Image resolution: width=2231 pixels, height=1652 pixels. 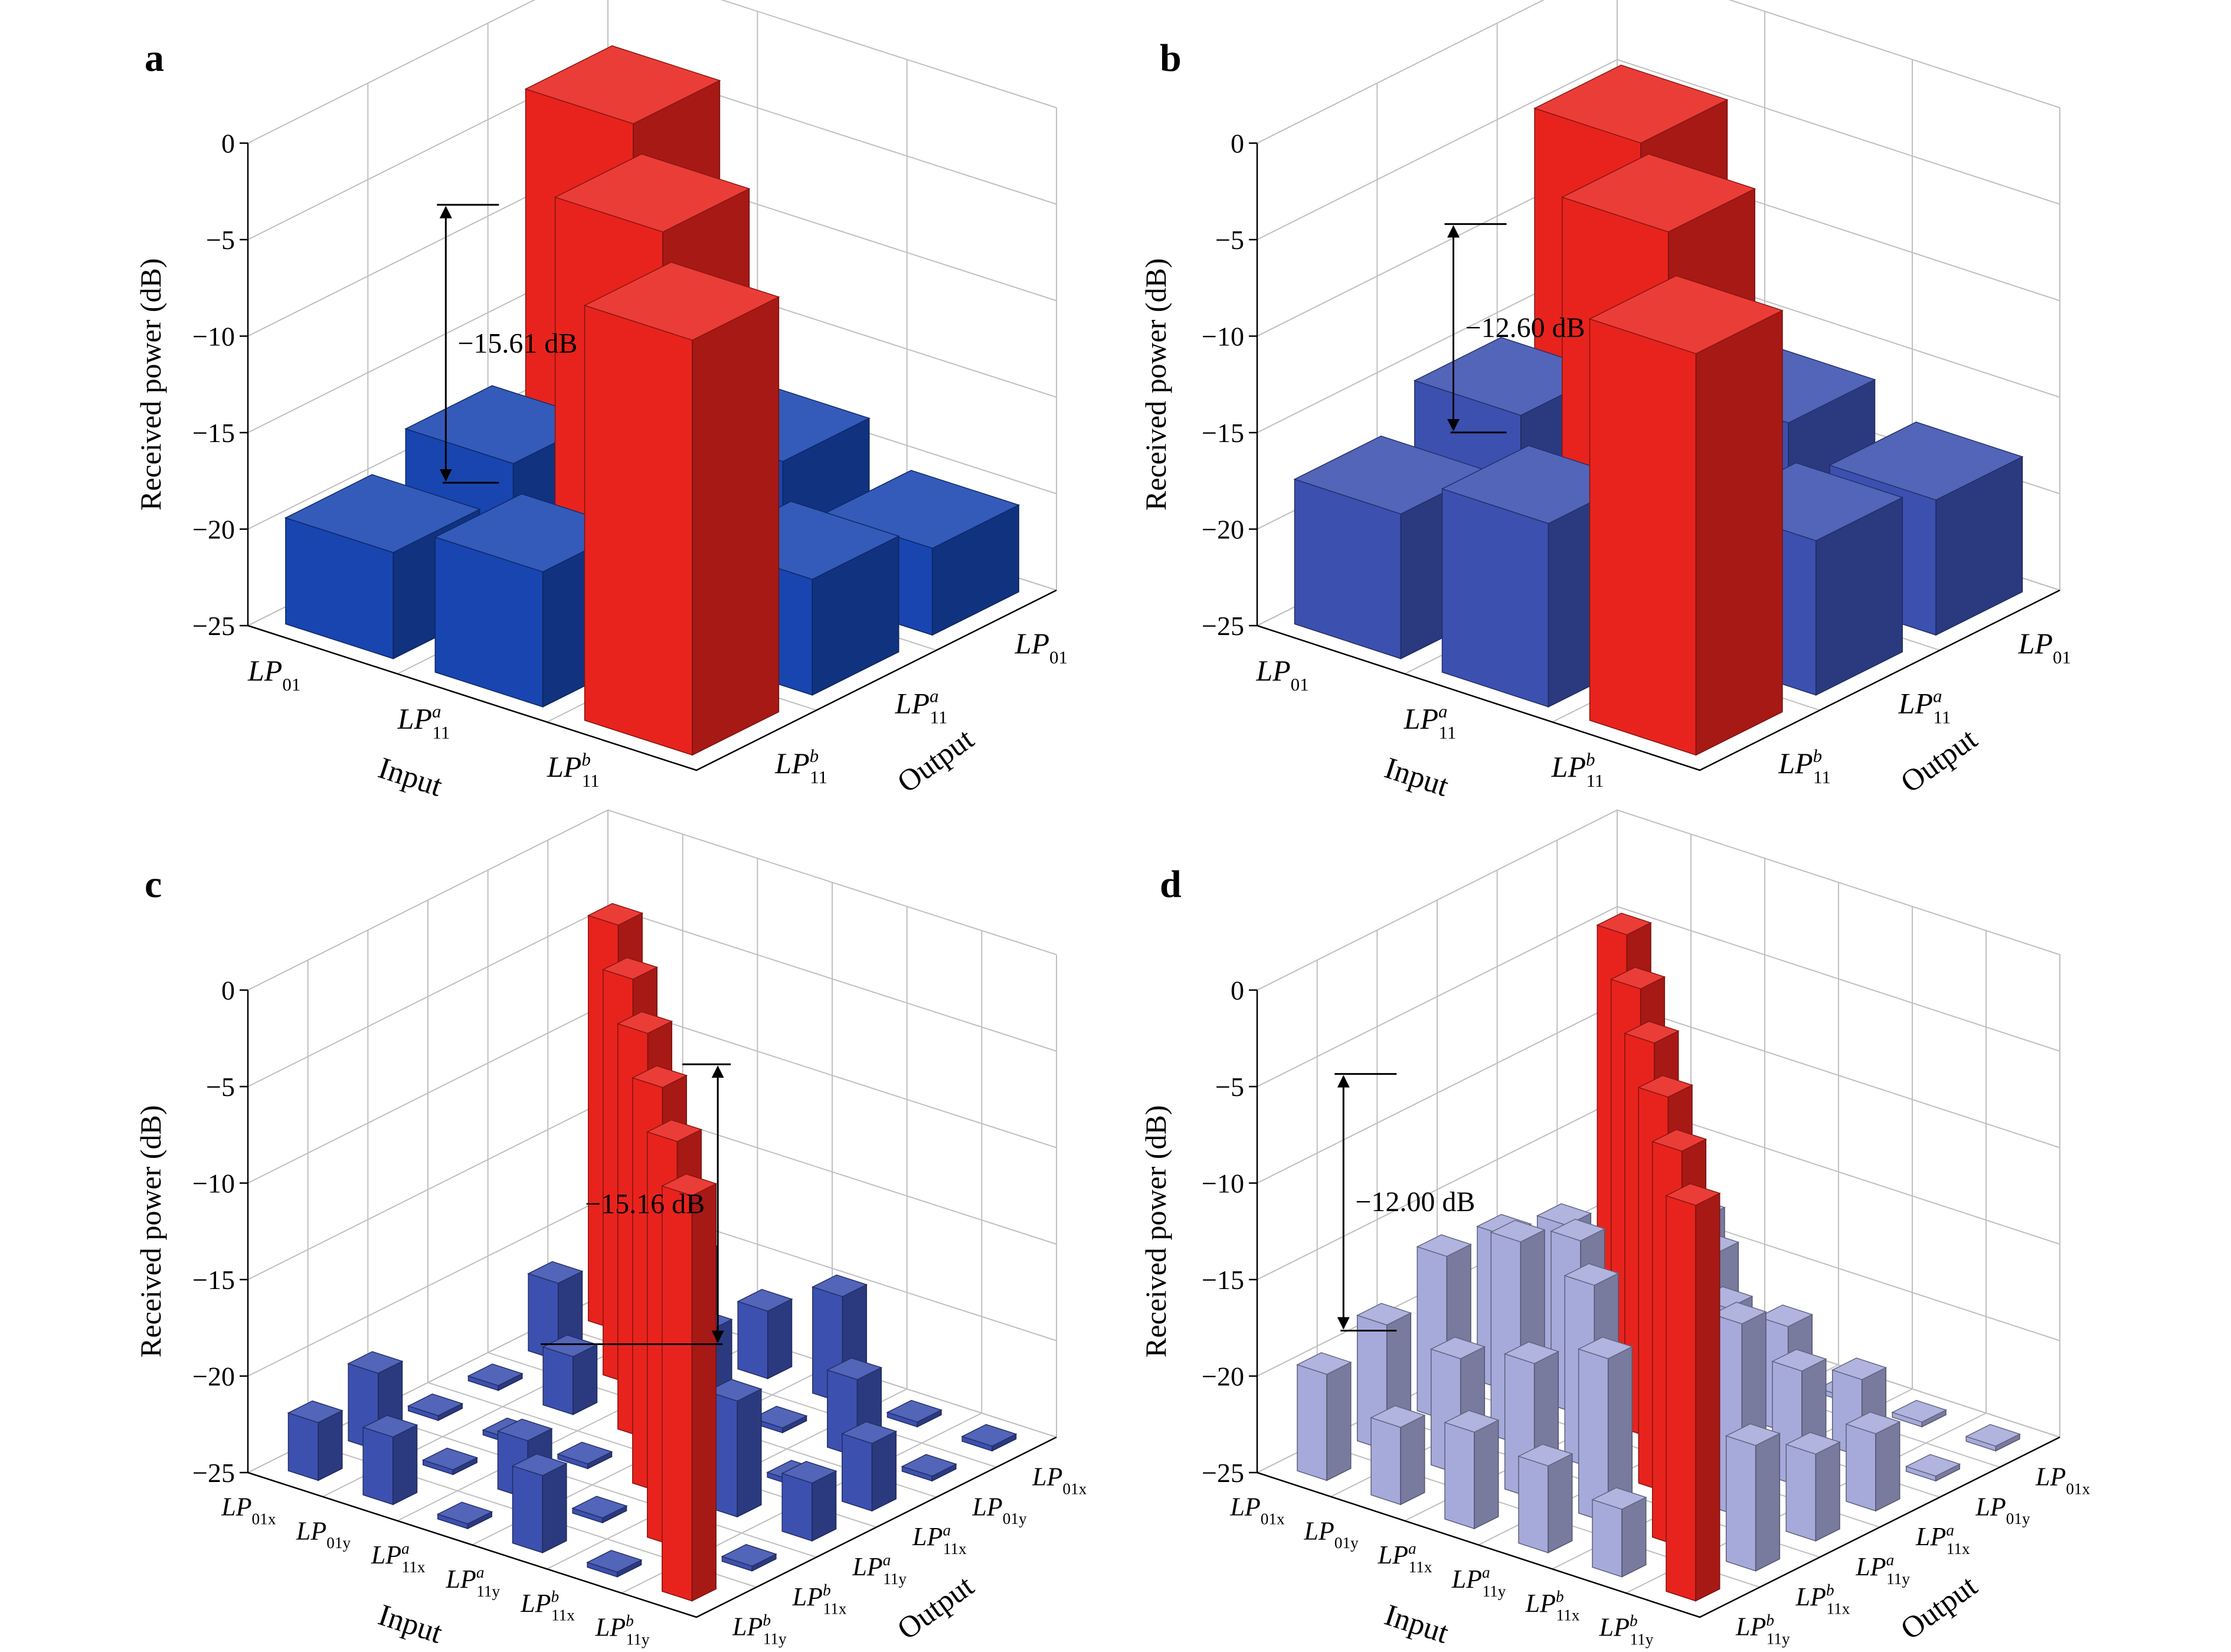 What do you see at coordinates (636, 1204) in the screenshot?
I see `annotation: −15.16 dB` at bounding box center [636, 1204].